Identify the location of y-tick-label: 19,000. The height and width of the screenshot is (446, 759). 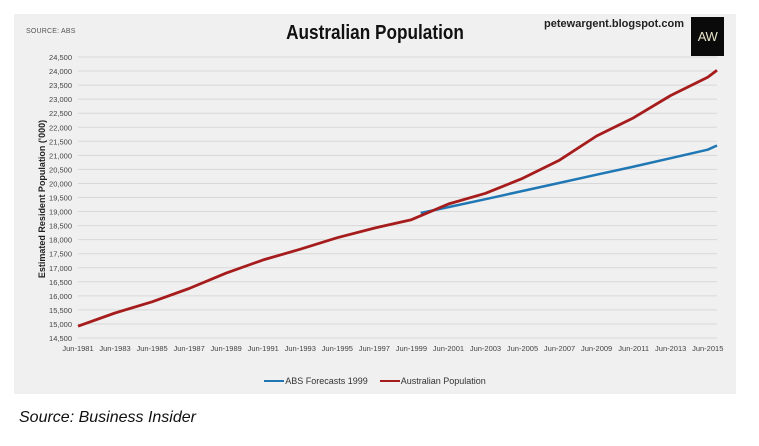
(60, 212).